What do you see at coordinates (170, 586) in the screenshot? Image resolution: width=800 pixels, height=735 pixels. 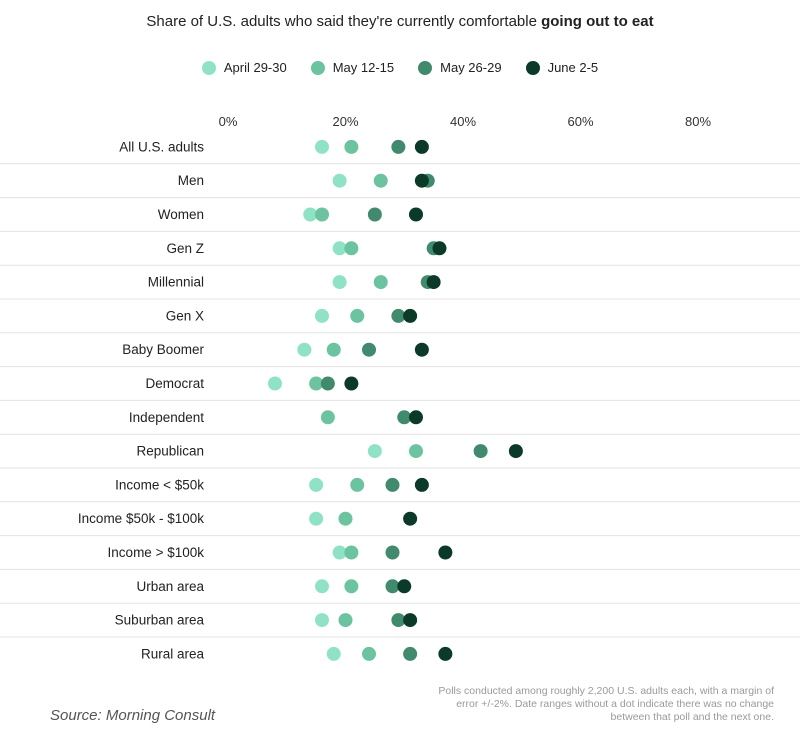 I see `category-label: Urban area` at bounding box center [170, 586].